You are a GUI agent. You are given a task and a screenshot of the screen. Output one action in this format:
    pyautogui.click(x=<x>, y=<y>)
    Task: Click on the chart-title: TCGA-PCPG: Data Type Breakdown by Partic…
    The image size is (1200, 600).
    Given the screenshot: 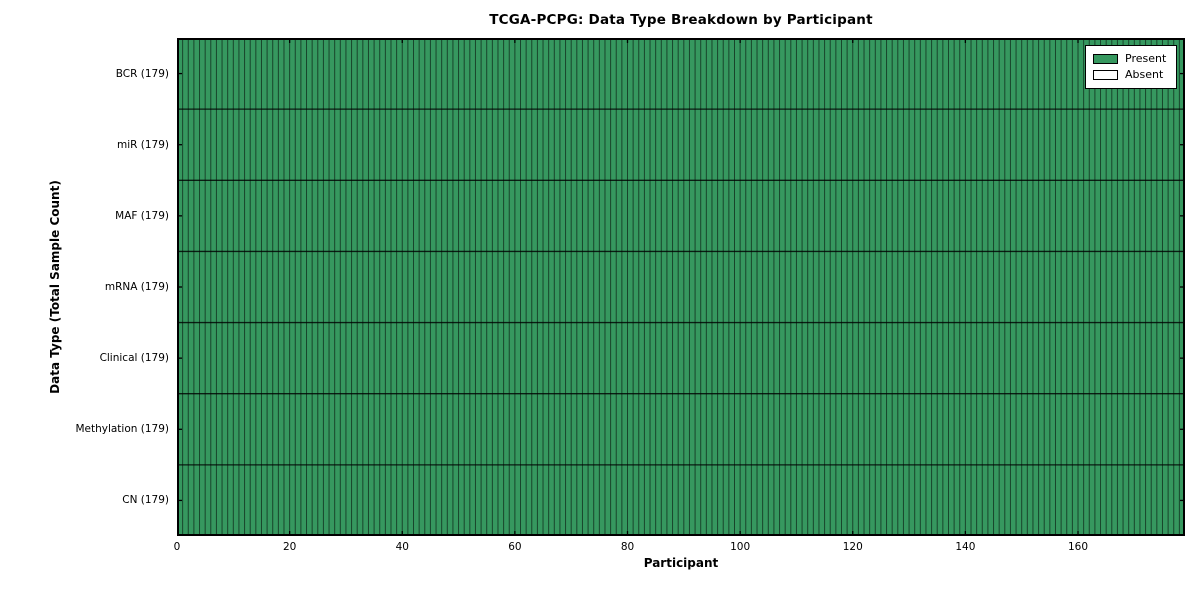 What is the action you would take?
    pyautogui.click(x=681, y=20)
    